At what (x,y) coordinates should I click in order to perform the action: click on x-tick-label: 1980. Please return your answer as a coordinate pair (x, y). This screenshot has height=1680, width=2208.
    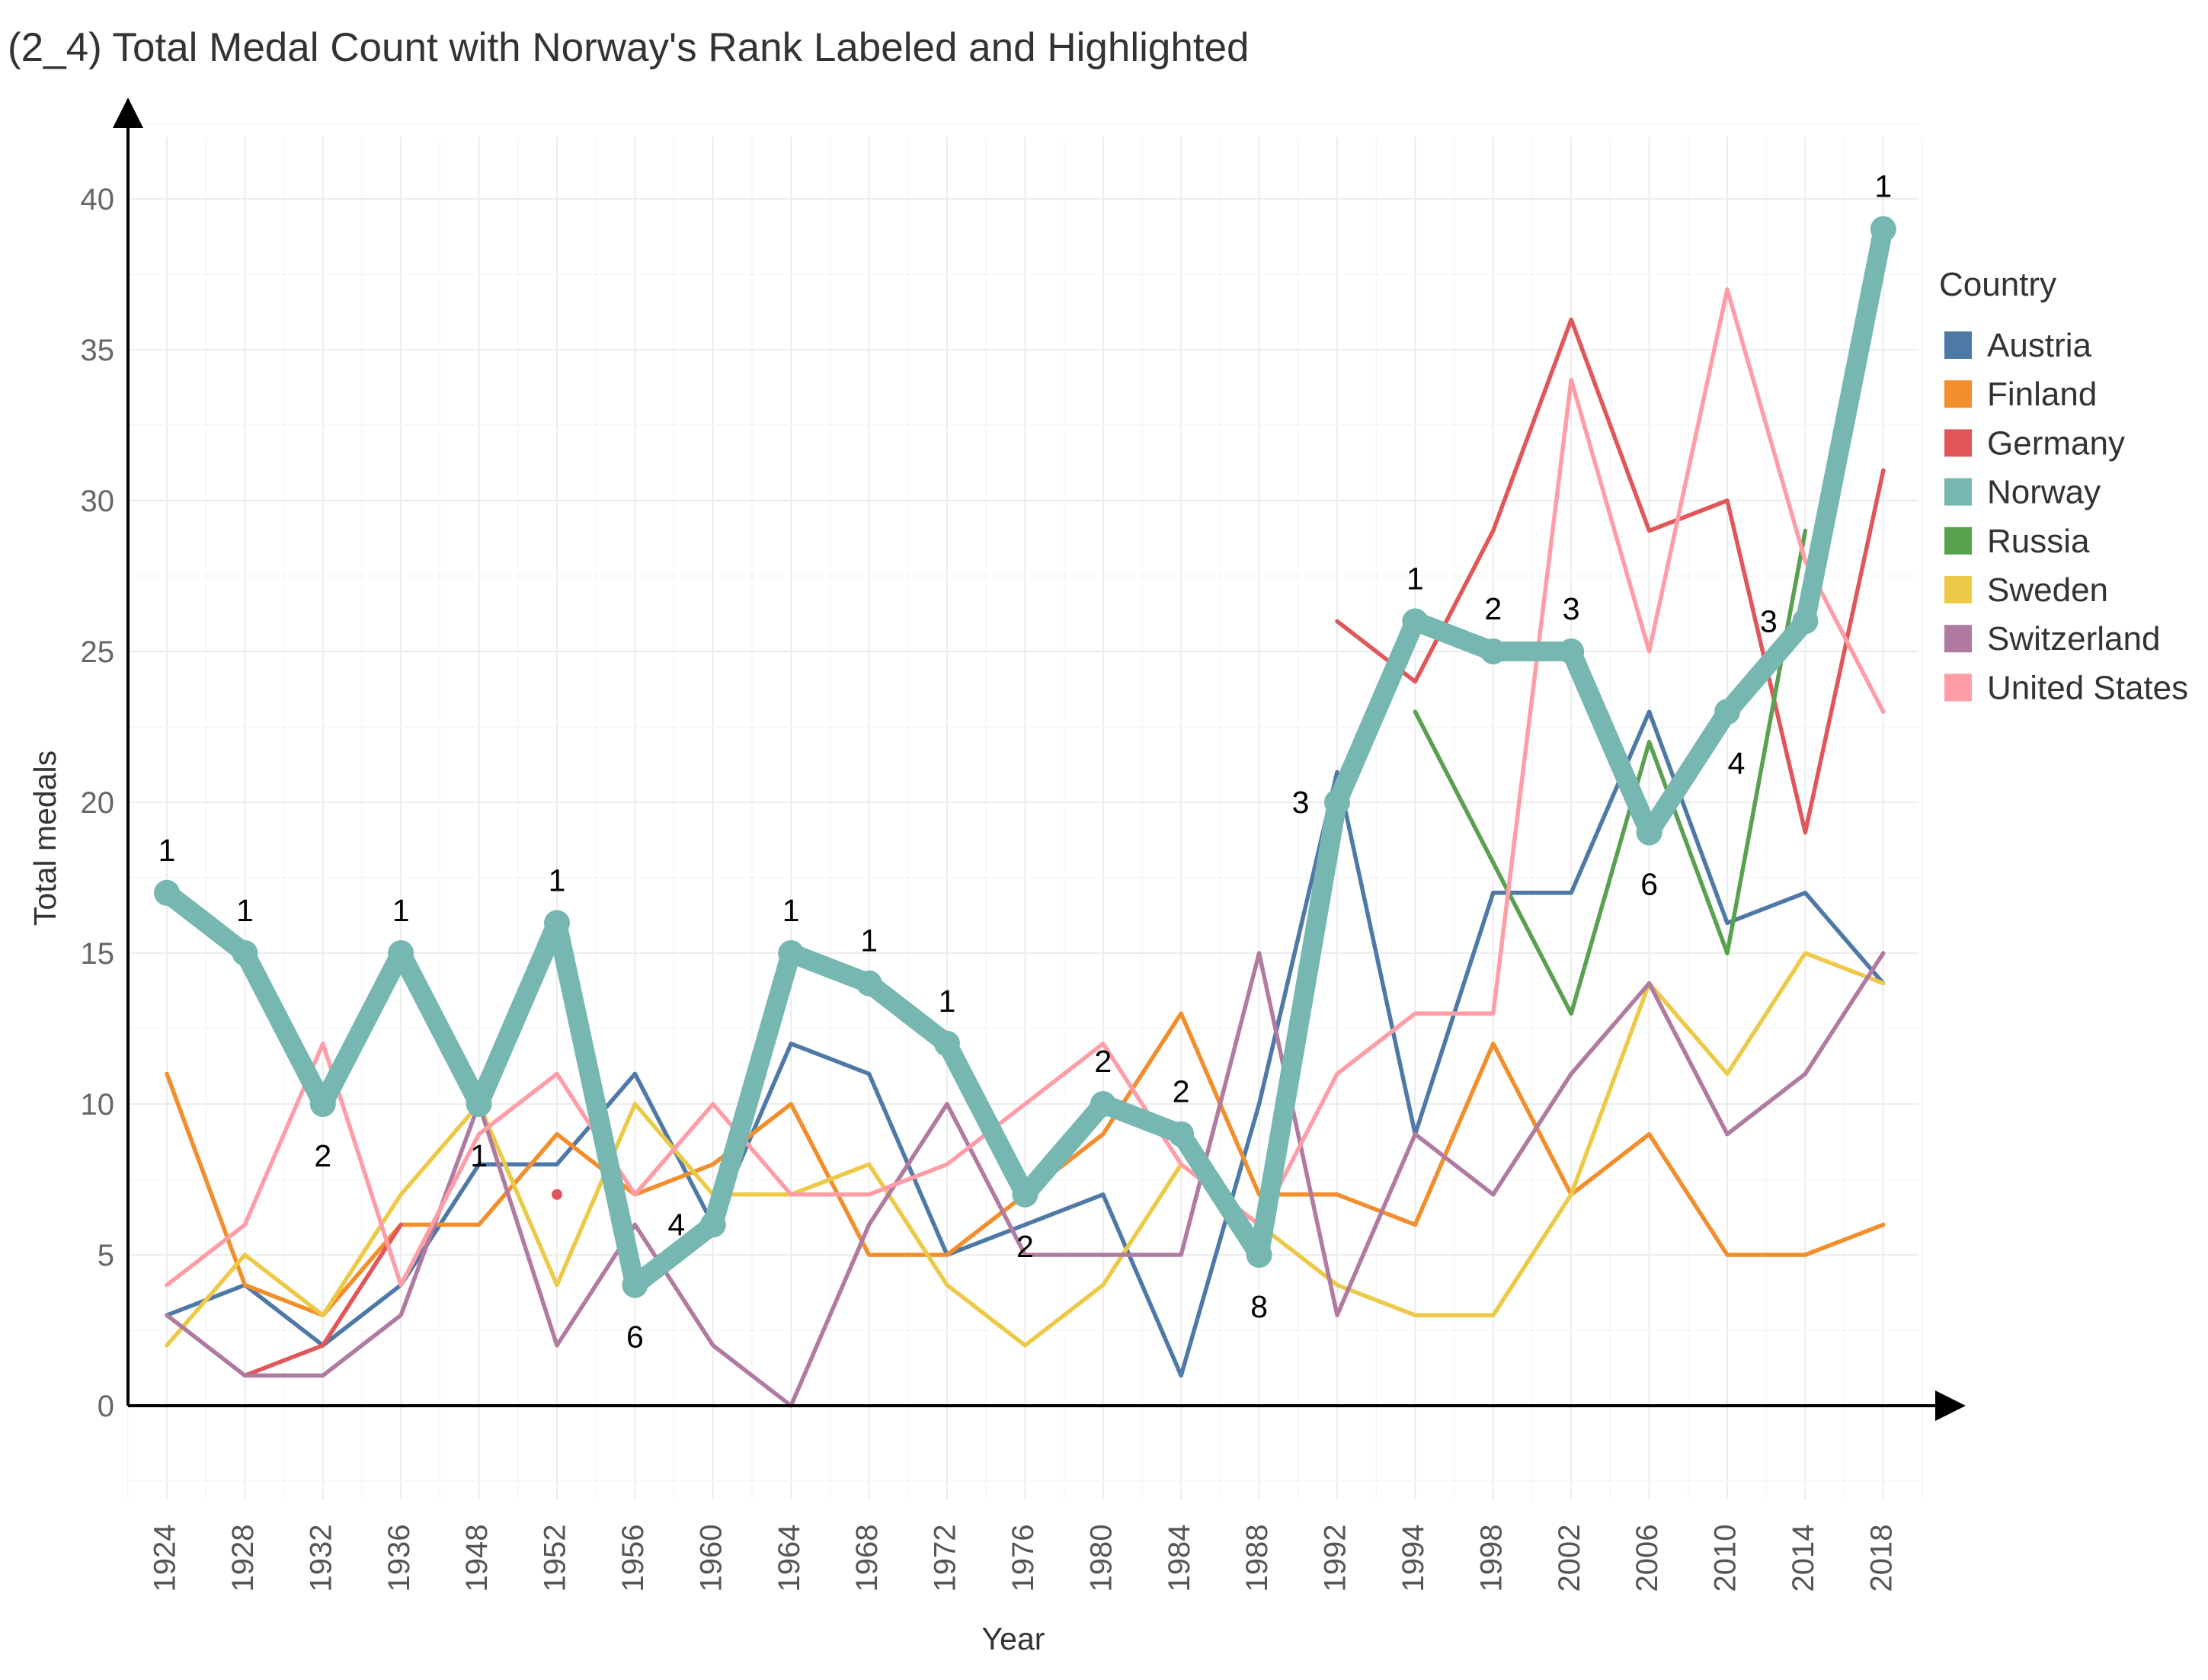
    Looking at the image, I should click on (1101, 1558).